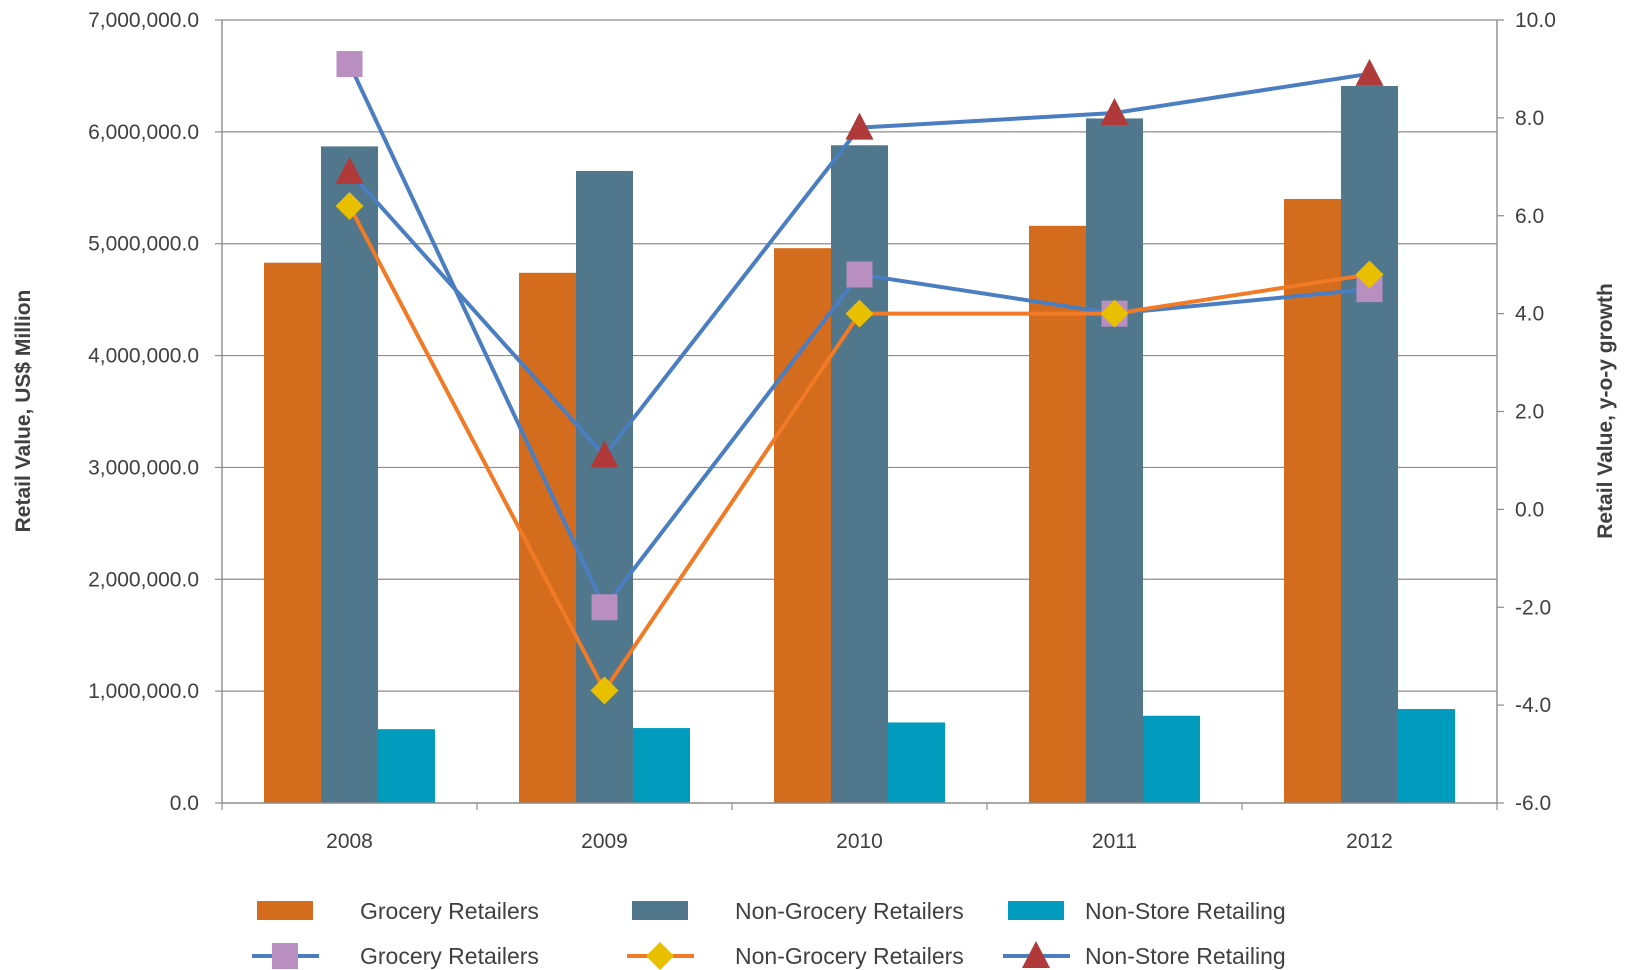  I want to click on legend-label-line-2: Non-Grocery Retailers, so click(849, 956).